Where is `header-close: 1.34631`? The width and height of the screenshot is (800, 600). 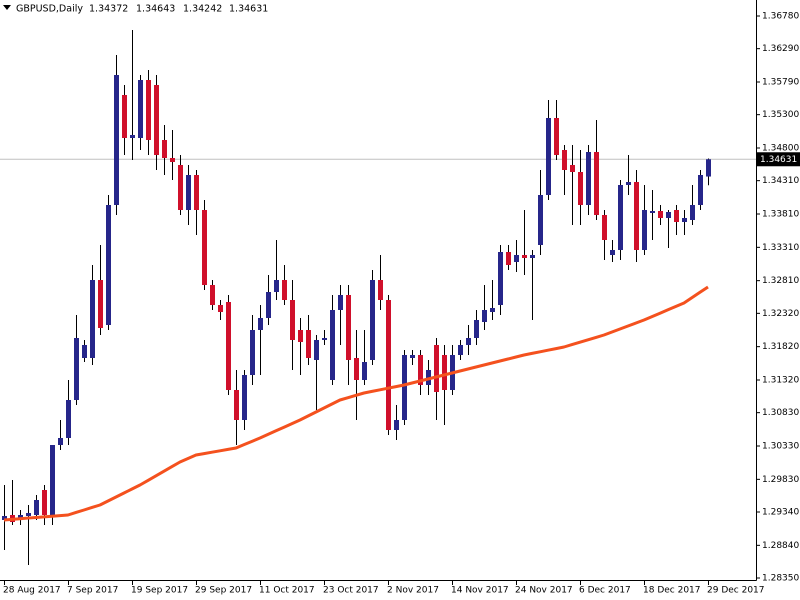 header-close: 1.34631 is located at coordinates (248, 9).